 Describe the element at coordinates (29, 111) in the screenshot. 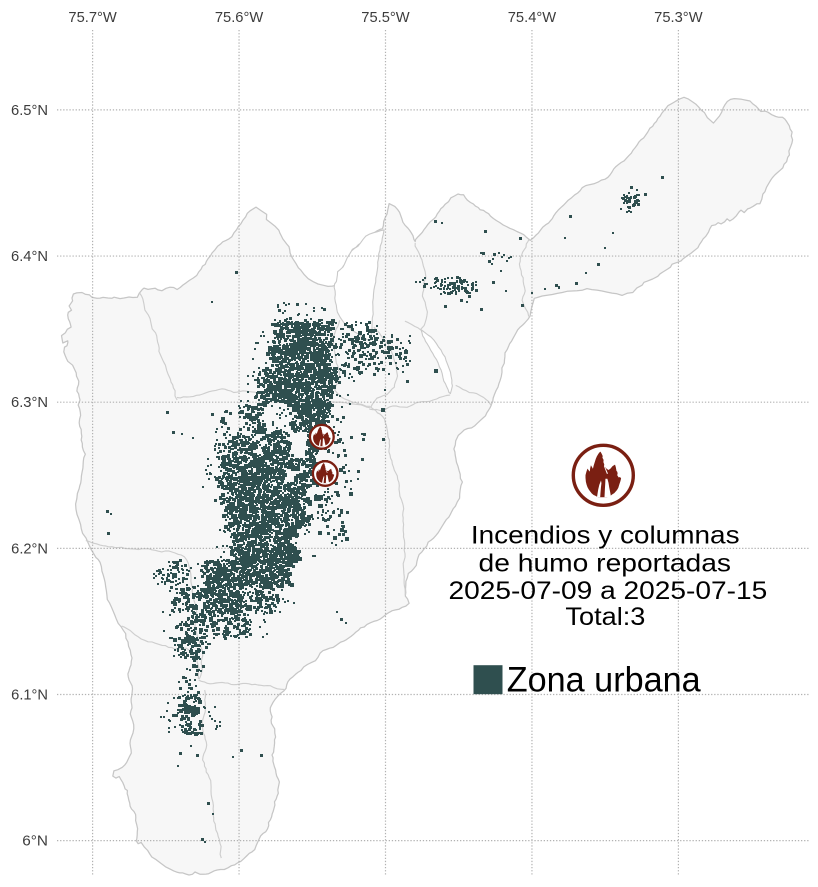

I see `svg-text: 6.5°N` at that location.